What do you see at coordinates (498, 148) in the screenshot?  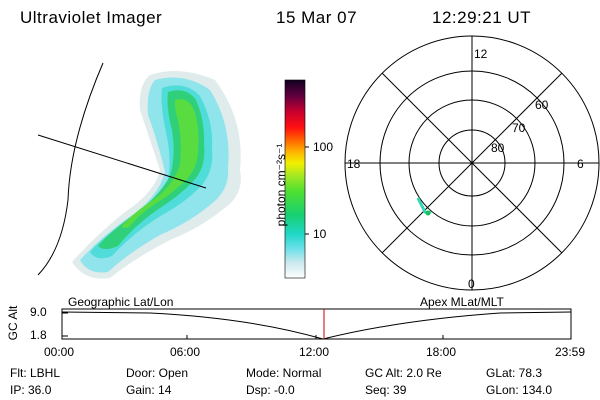 I see `lat-label-80: 80` at bounding box center [498, 148].